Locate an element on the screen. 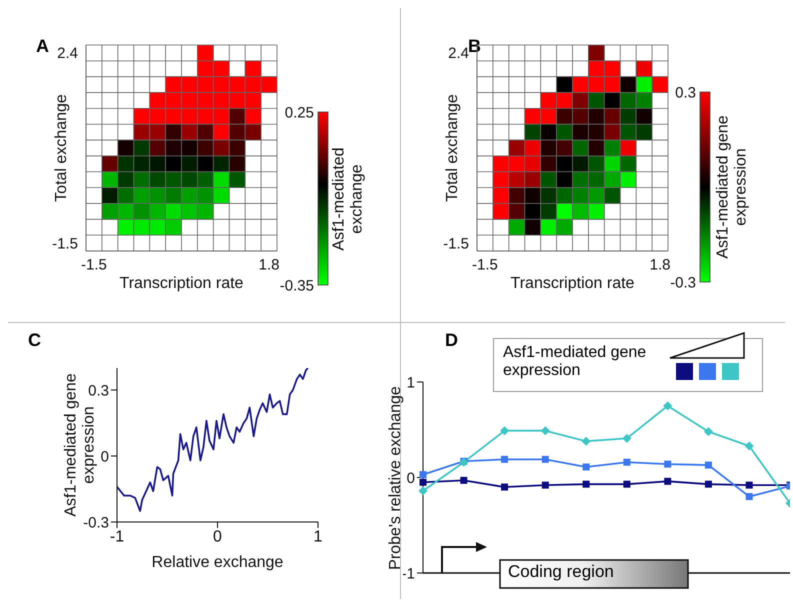 This screenshot has height=607, width=793. legend-title: Asf1-mediated gene expression is located at coordinates (575, 362).